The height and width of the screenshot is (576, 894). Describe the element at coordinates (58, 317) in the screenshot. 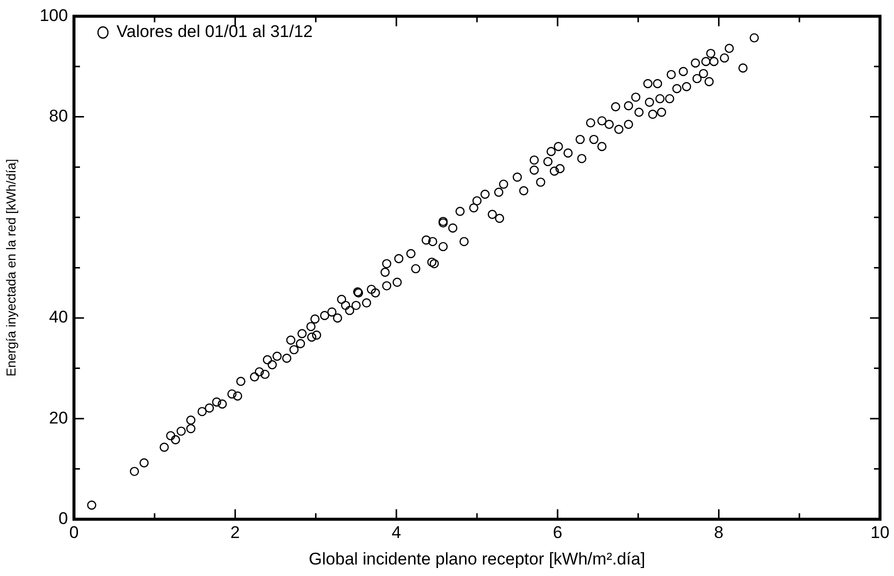

I see `y-tick-label: 40` at that location.